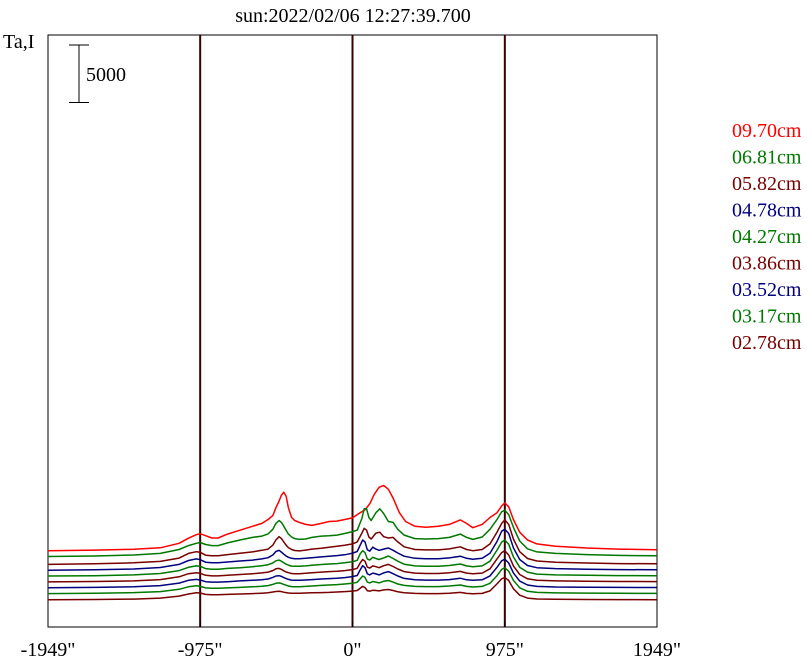  What do you see at coordinates (352, 588) in the screenshot?
I see `series-line-02.78cm` at bounding box center [352, 588].